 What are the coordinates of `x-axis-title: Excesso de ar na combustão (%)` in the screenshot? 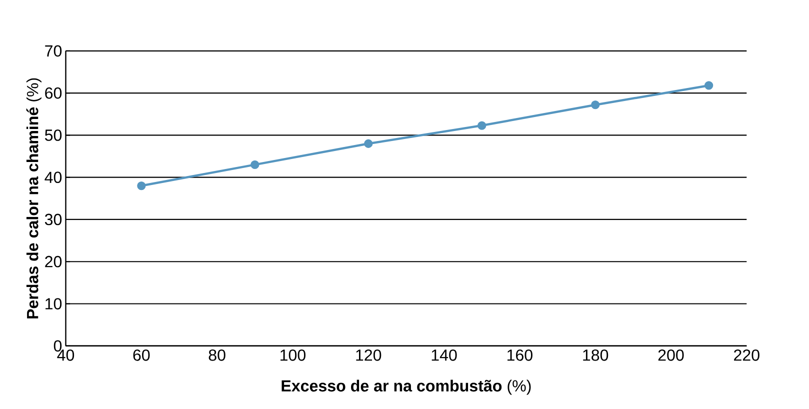 It's located at (406, 387).